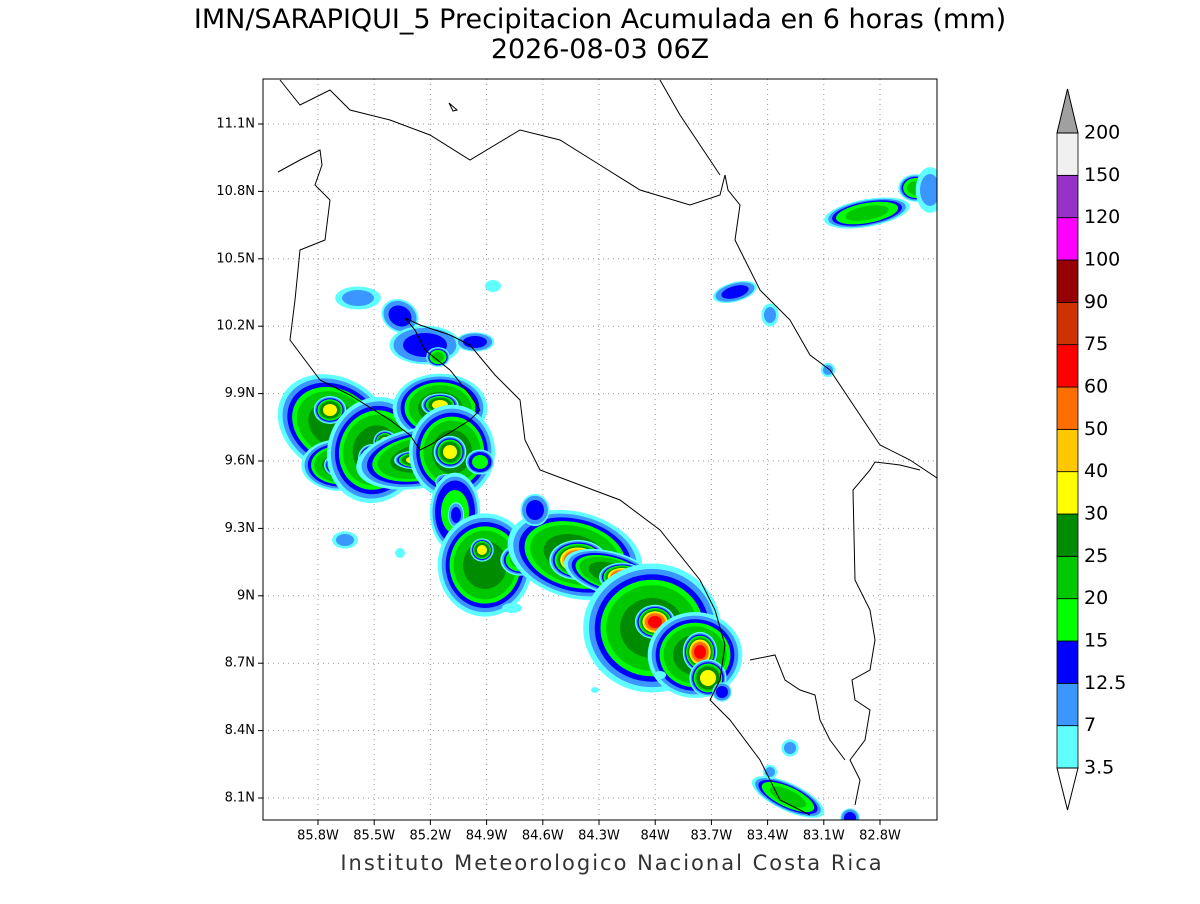 The width and height of the screenshot is (1200, 904). Describe the element at coordinates (240, 798) in the screenshot. I see `y-tick-label: 8.1N` at that location.